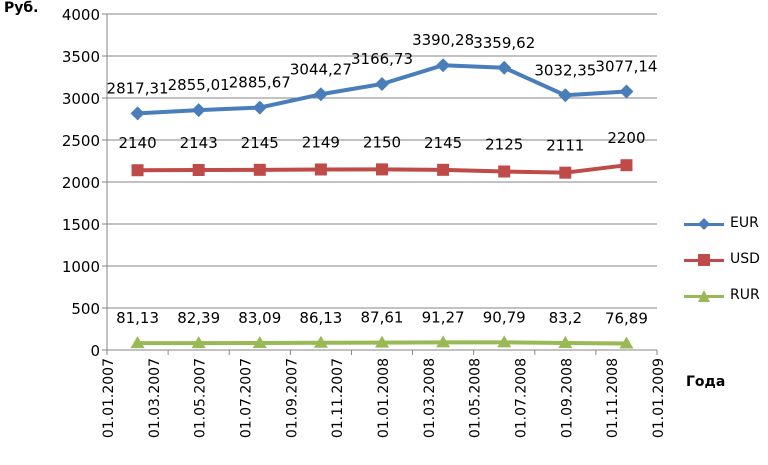 Image resolution: width=768 pixels, height=465 pixels. What do you see at coordinates (199, 85) in the screenshot?
I see `data-label: 2855,01` at bounding box center [199, 85].